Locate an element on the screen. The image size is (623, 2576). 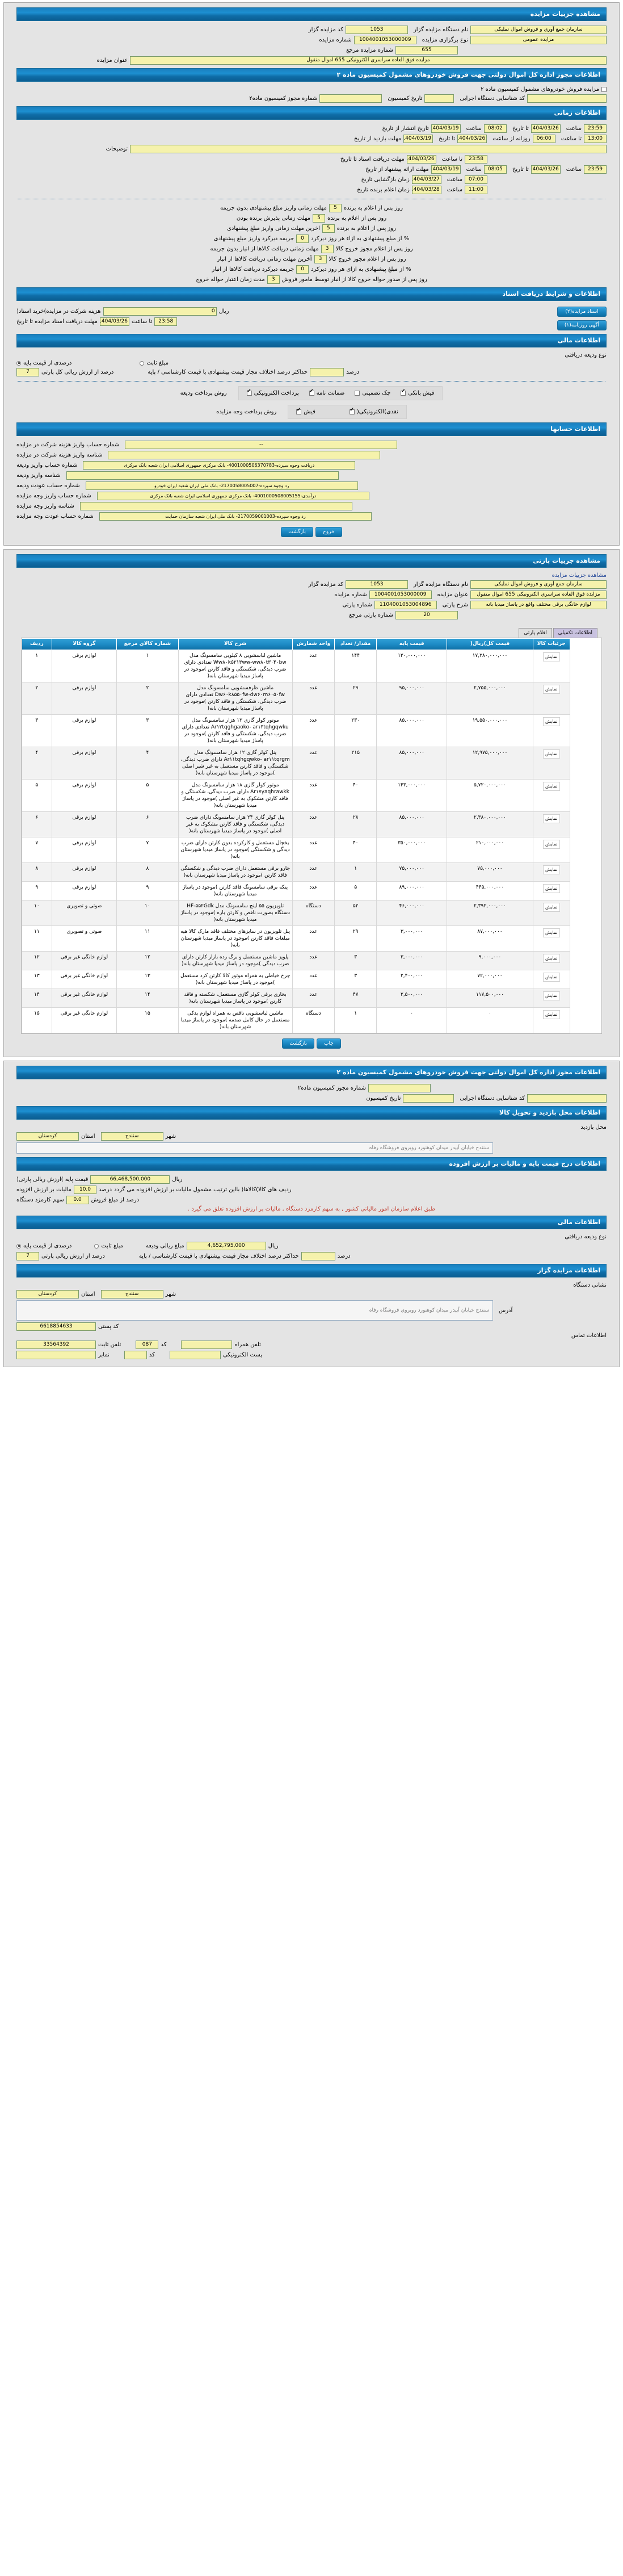
docs-date-value: 1404/03/26 is located at coordinates (421, 159).